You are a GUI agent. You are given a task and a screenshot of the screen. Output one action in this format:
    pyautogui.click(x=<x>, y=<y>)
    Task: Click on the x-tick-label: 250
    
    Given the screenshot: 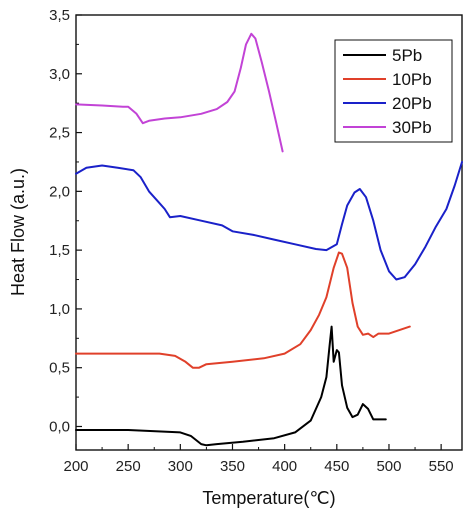 What is the action you would take?
    pyautogui.click(x=128, y=466)
    